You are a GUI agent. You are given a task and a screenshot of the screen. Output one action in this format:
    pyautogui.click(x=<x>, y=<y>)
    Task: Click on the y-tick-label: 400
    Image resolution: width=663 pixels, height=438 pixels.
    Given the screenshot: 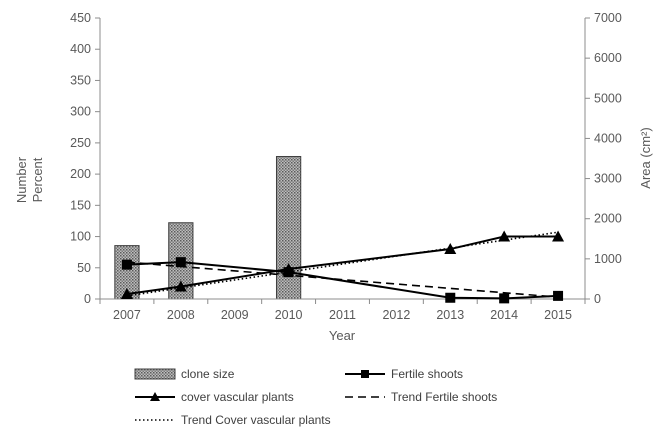 What is the action you would take?
    pyautogui.click(x=80, y=49)
    